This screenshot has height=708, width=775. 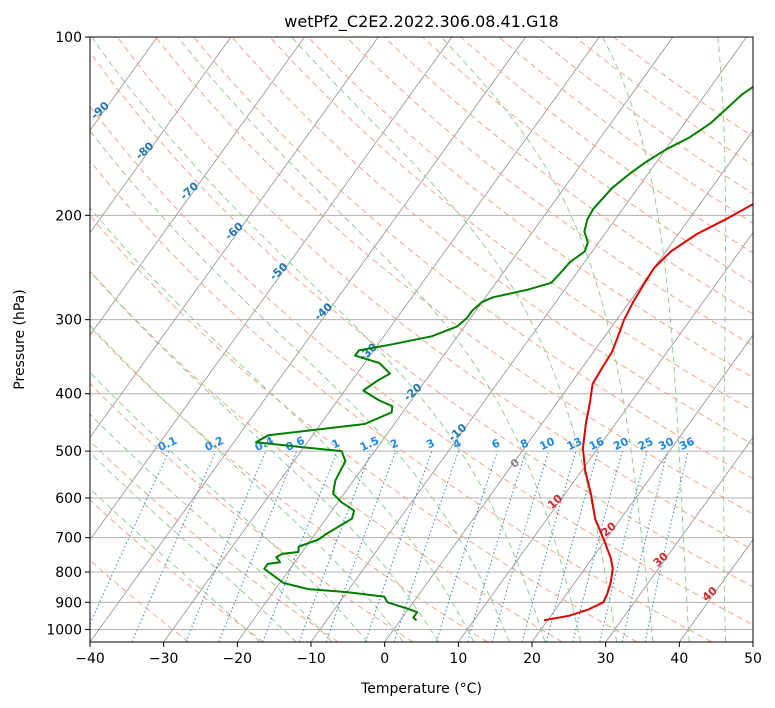 I want to click on x-tick-label: −10, so click(x=311, y=659).